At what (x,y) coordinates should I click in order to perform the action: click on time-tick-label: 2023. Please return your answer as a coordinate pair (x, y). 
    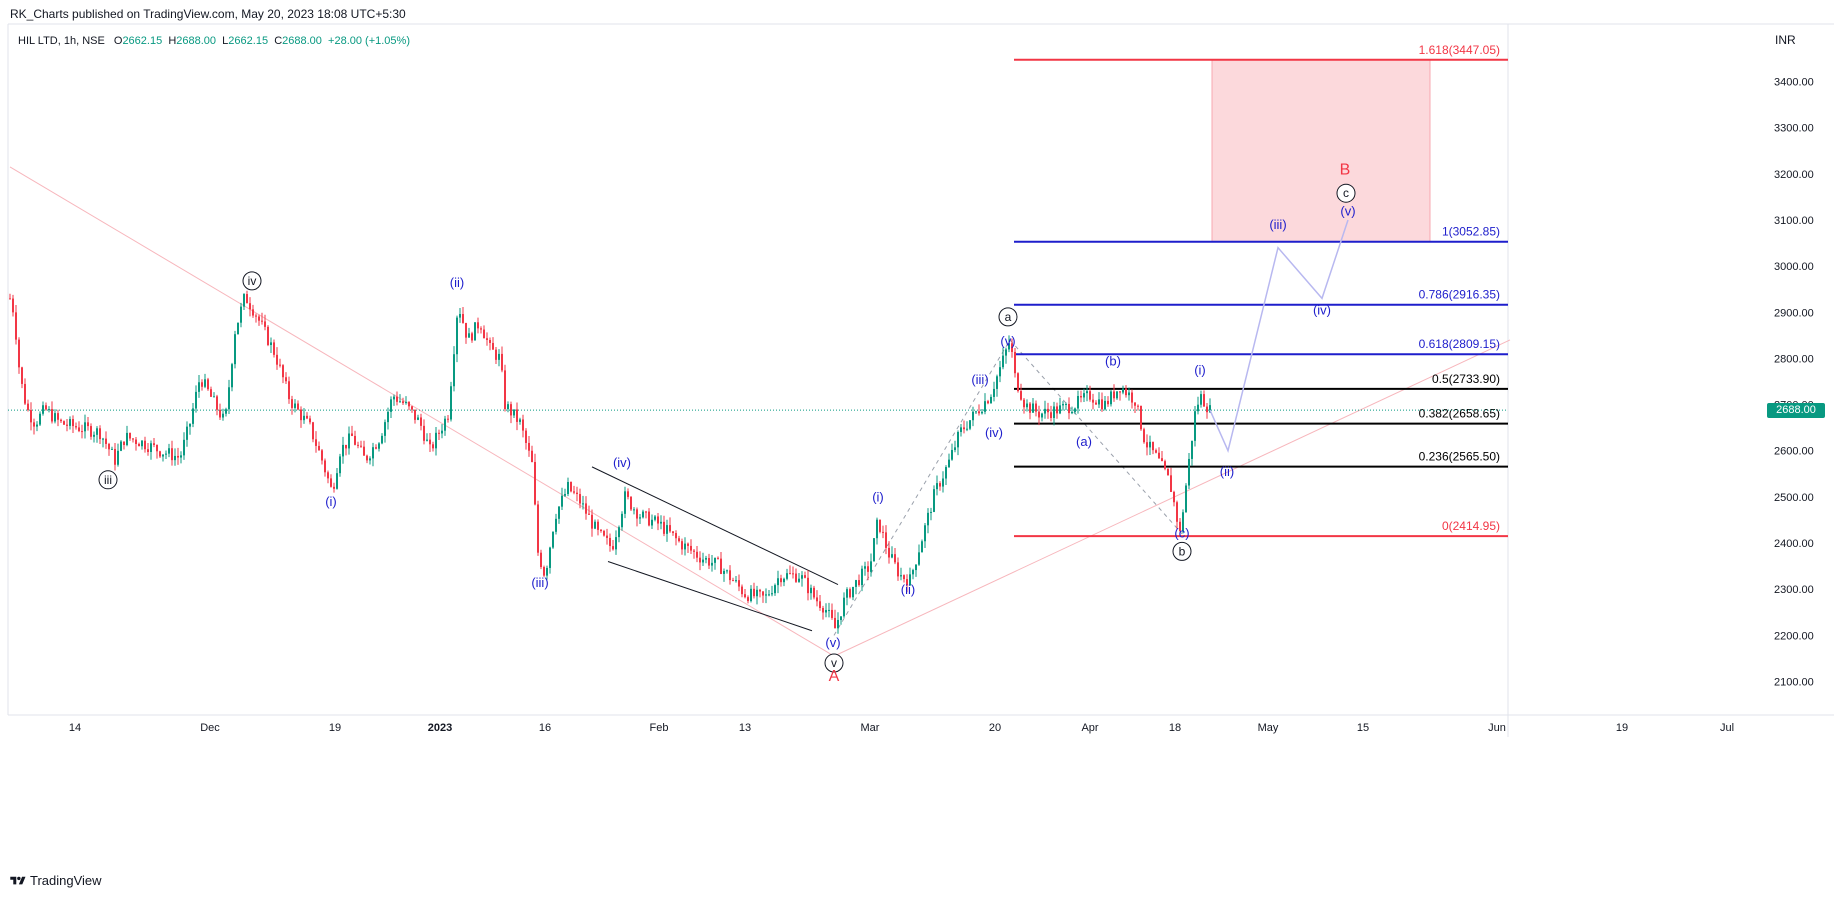
    Looking at the image, I should click on (440, 728).